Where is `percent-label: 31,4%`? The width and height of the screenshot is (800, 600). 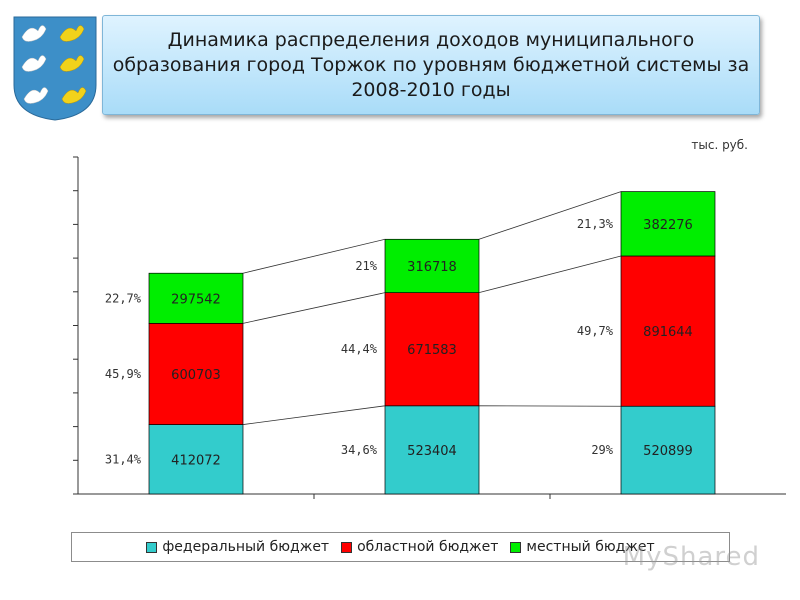
percent-label: 31,4% is located at coordinates (123, 459).